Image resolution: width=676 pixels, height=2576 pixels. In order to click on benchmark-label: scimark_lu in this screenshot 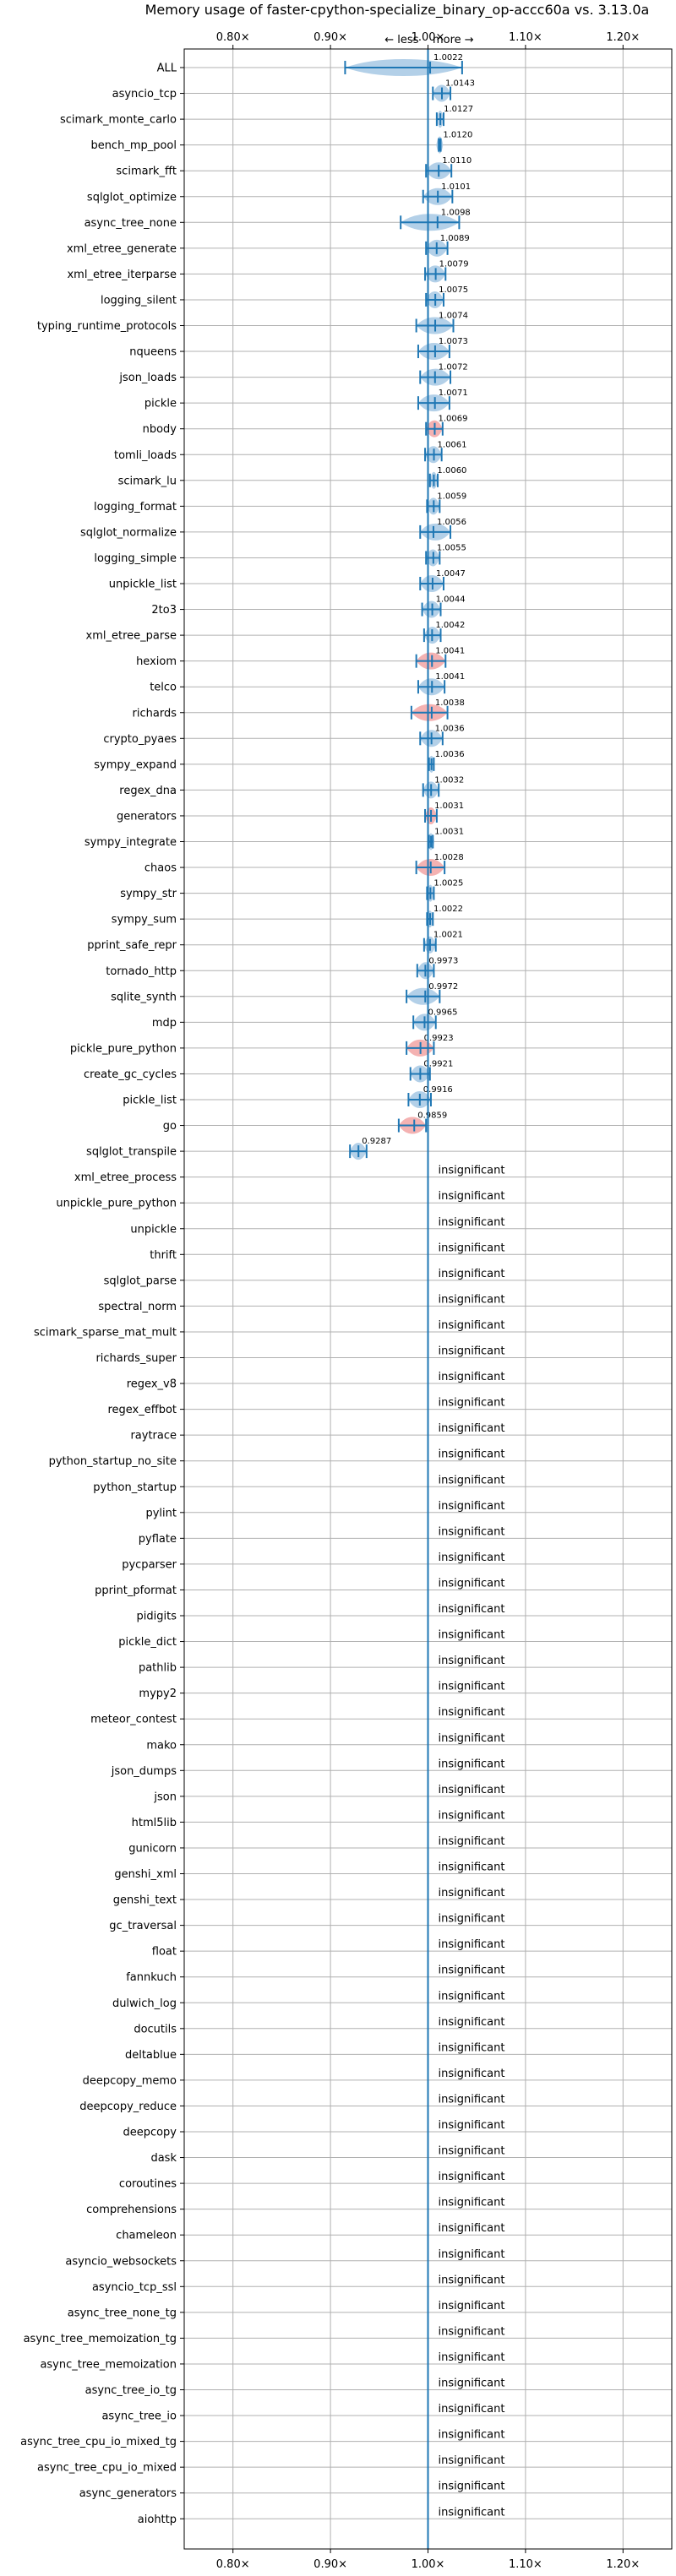, I will do `click(147, 481)`.